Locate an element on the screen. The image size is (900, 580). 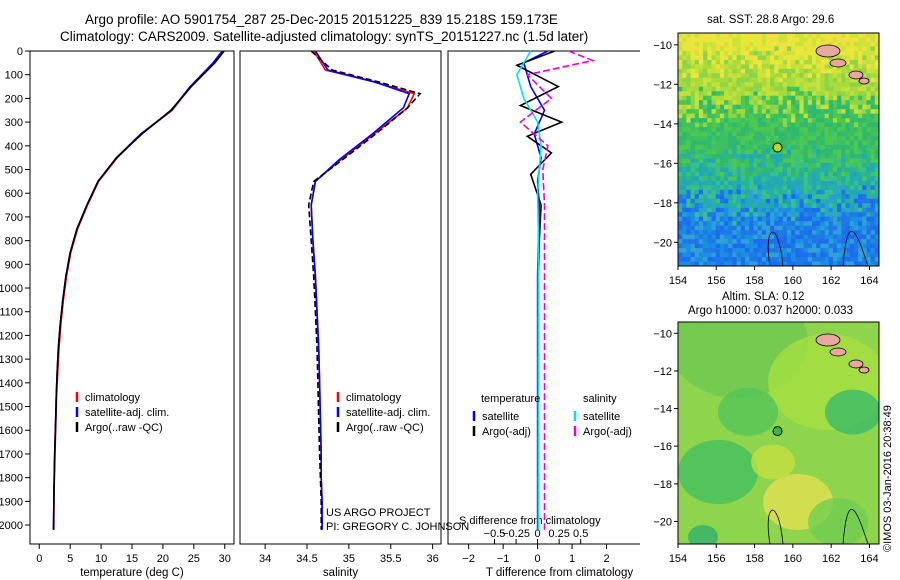
depth-tick-label: 600 is located at coordinates (14, 194).